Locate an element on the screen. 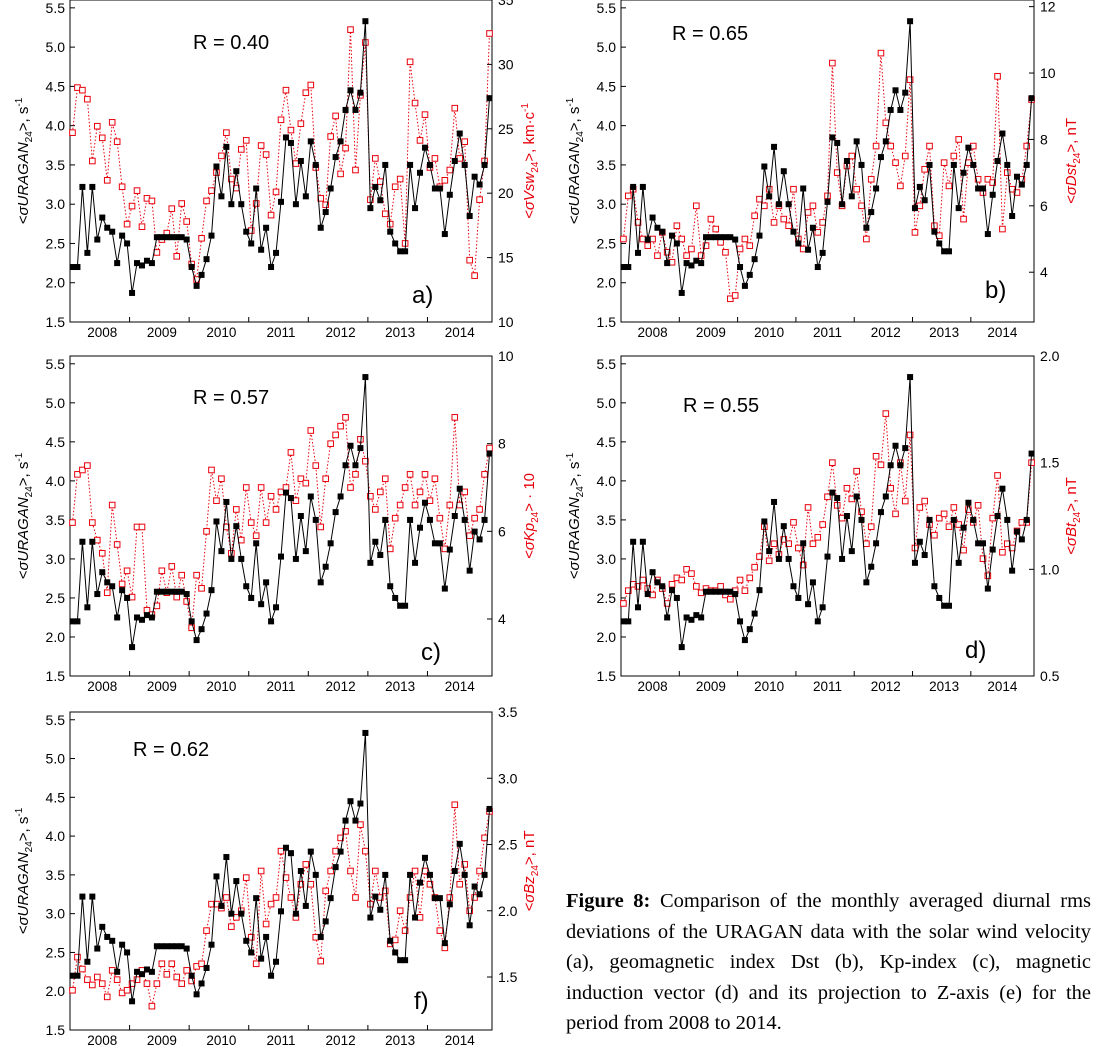 Image resolution: width=1103 pixels, height=1048 pixels. left-tick-label: 3.0 is located at coordinates (56, 559).